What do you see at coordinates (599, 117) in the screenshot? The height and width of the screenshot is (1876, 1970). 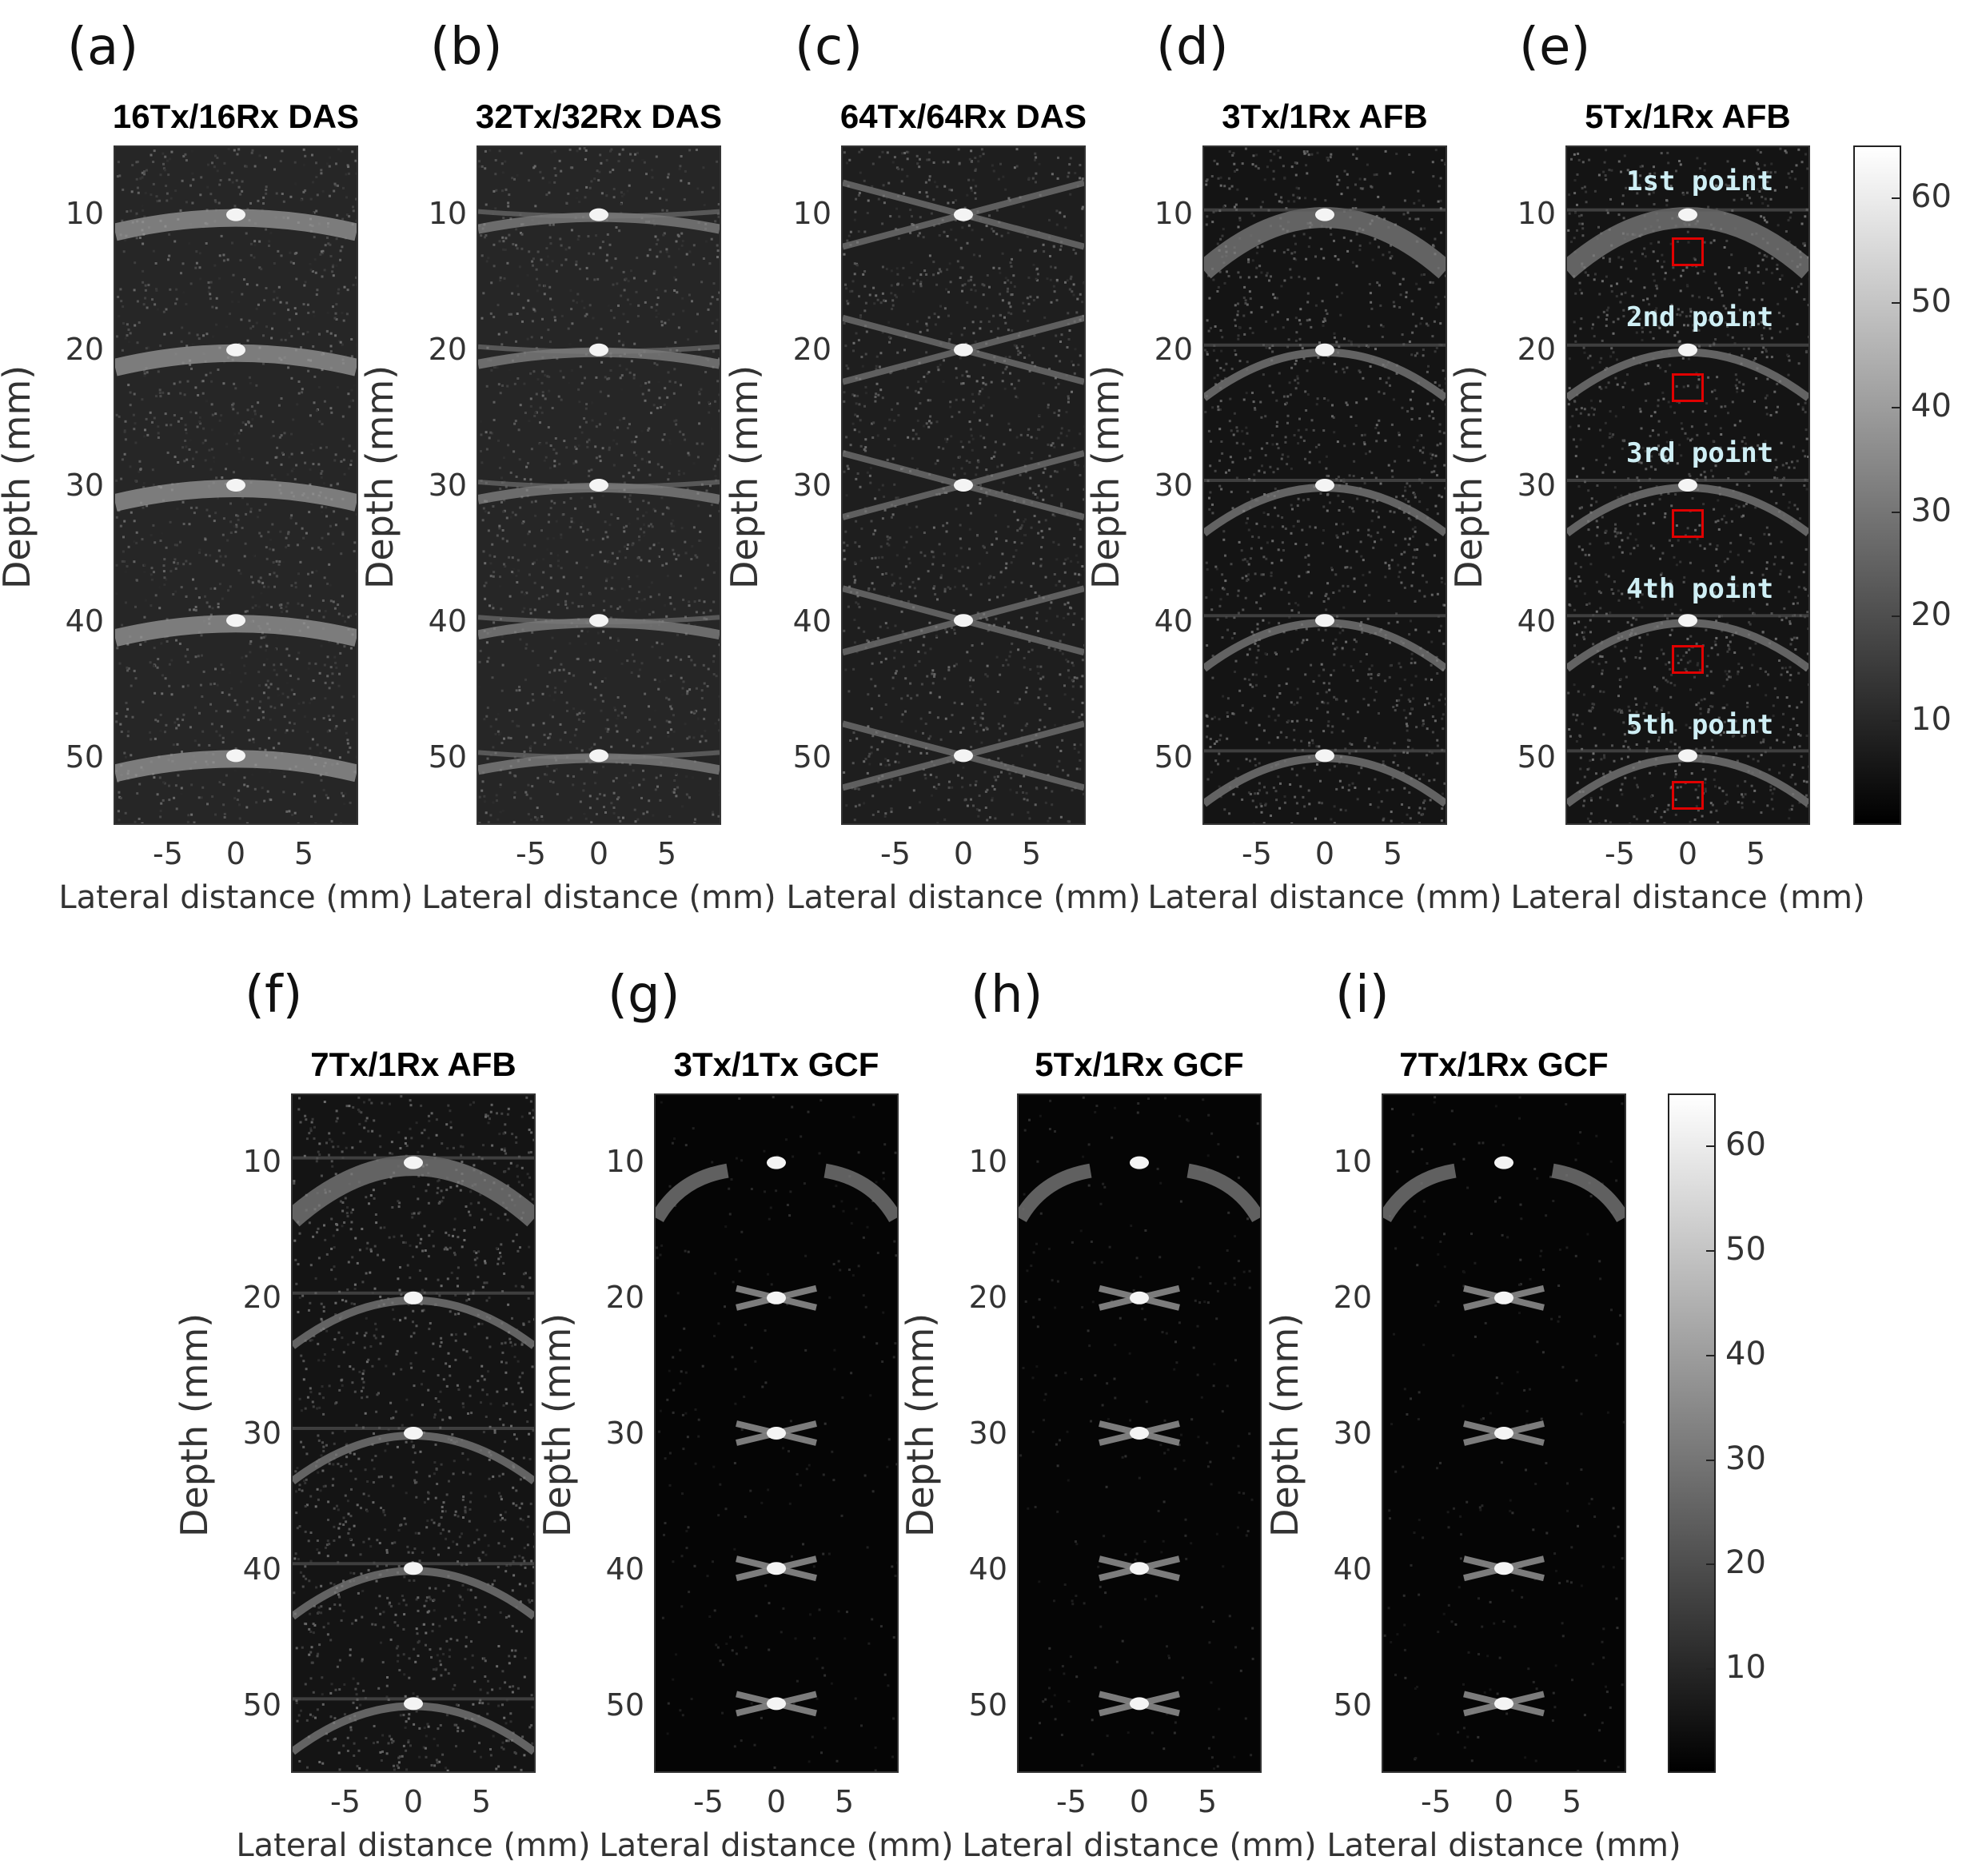 I see `panel-title: 32Tx/32Rx DAS` at bounding box center [599, 117].